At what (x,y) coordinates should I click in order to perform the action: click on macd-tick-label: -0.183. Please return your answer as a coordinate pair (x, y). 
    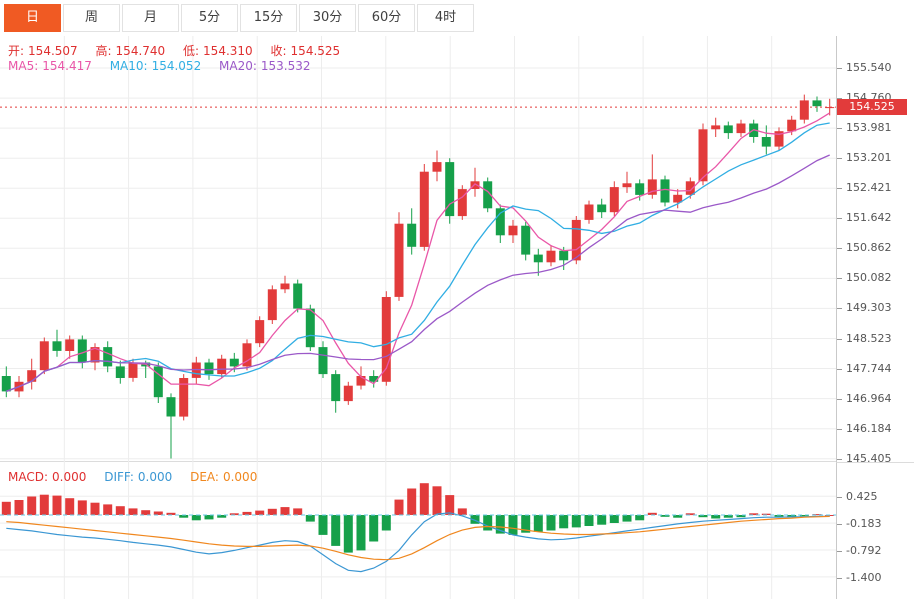
    Looking at the image, I should click on (859, 523).